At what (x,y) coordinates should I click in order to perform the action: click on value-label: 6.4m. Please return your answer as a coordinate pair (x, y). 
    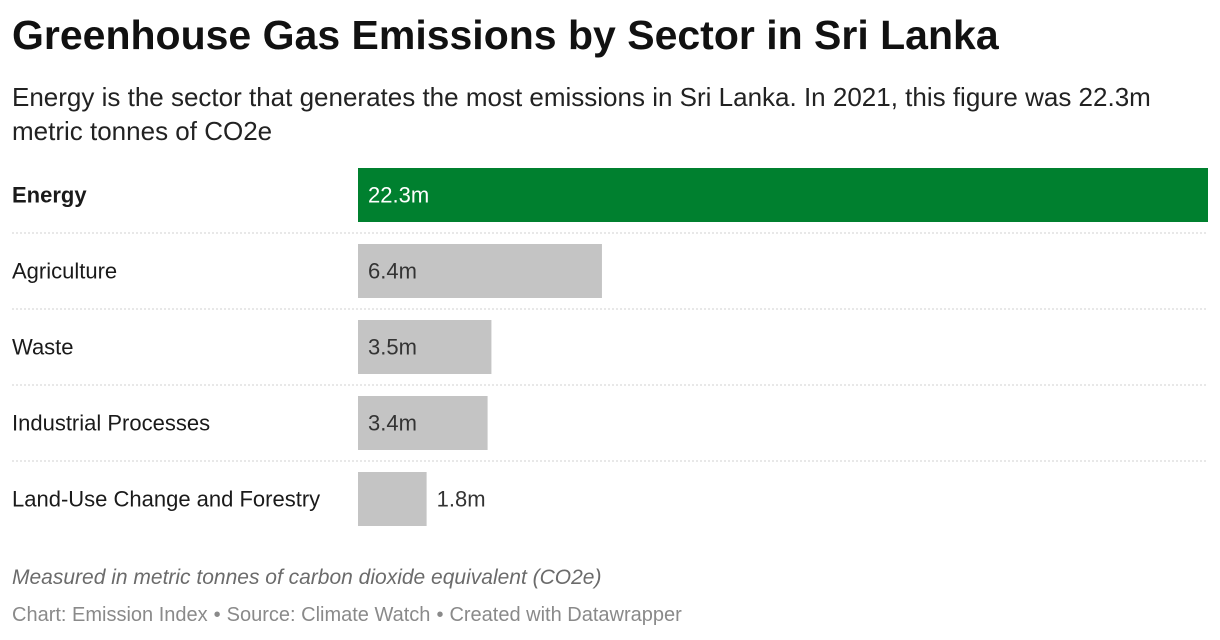
    Looking at the image, I should click on (392, 271).